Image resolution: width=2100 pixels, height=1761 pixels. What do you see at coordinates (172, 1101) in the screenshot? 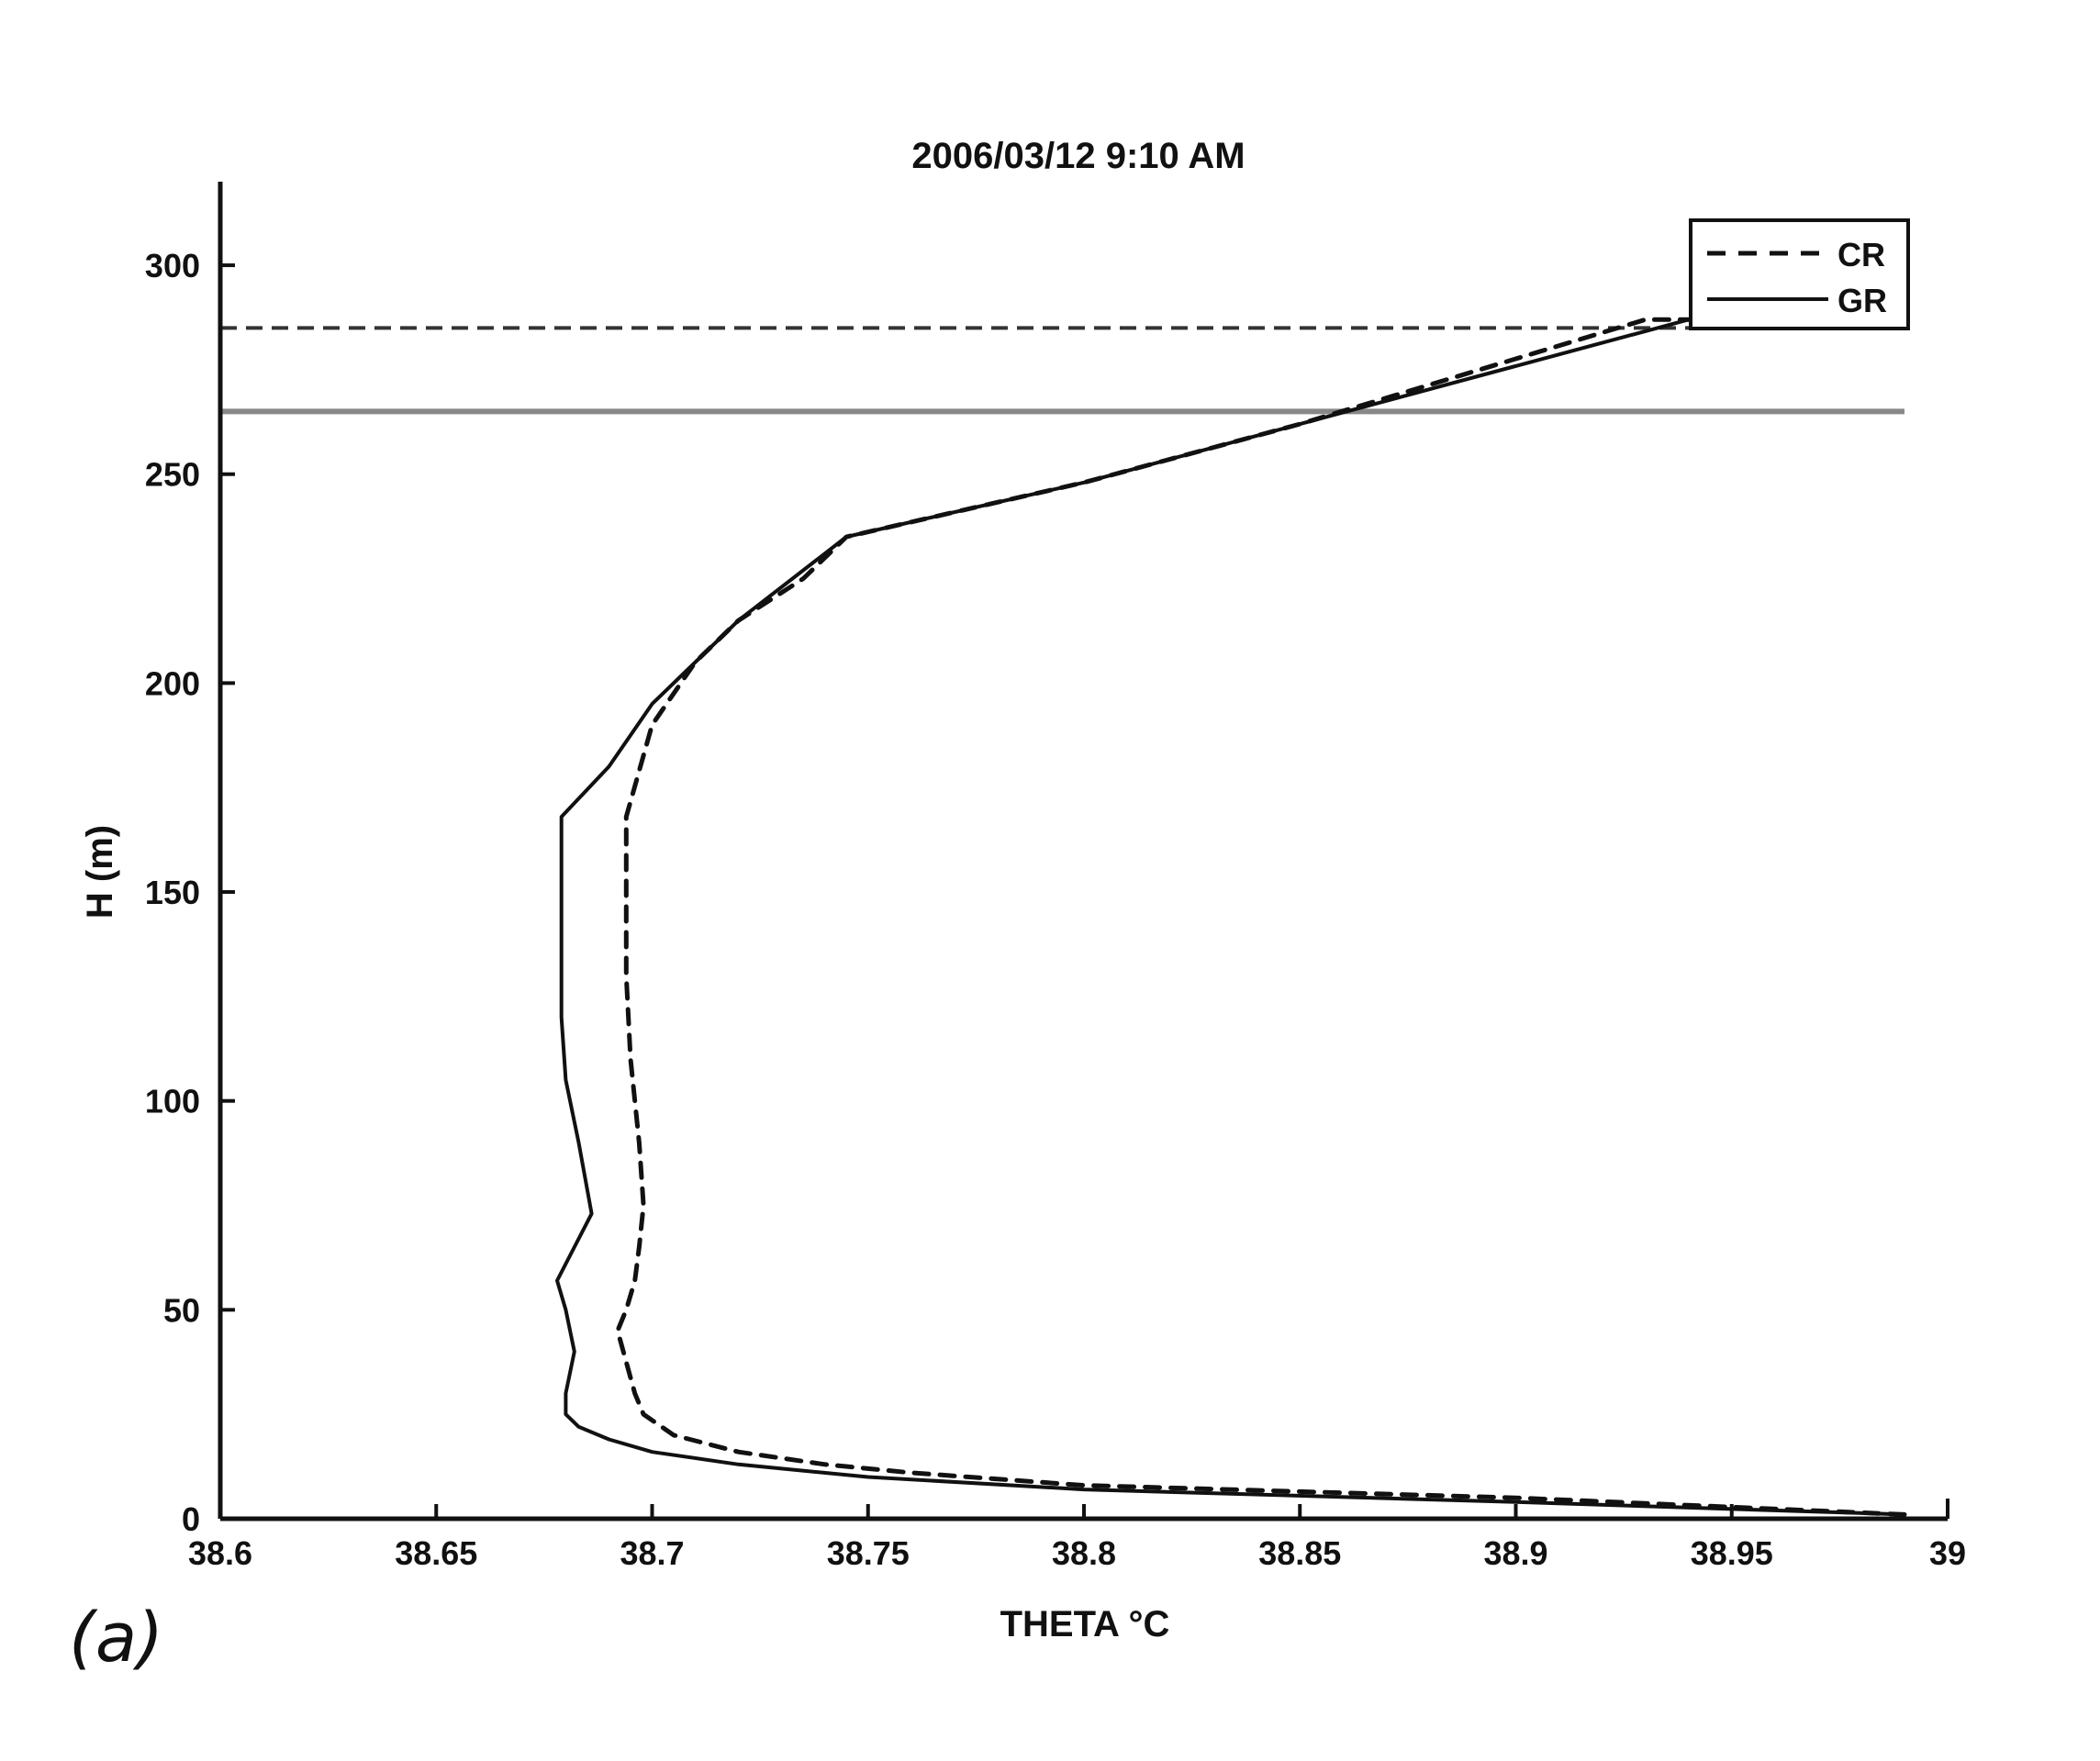
I see `y-tick-label: 100` at bounding box center [172, 1101].